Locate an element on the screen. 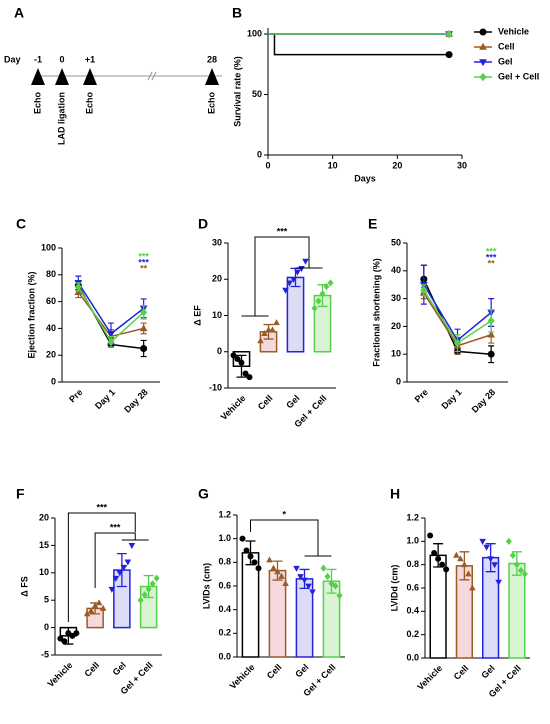  event-label: Echo is located at coordinates (211, 103).